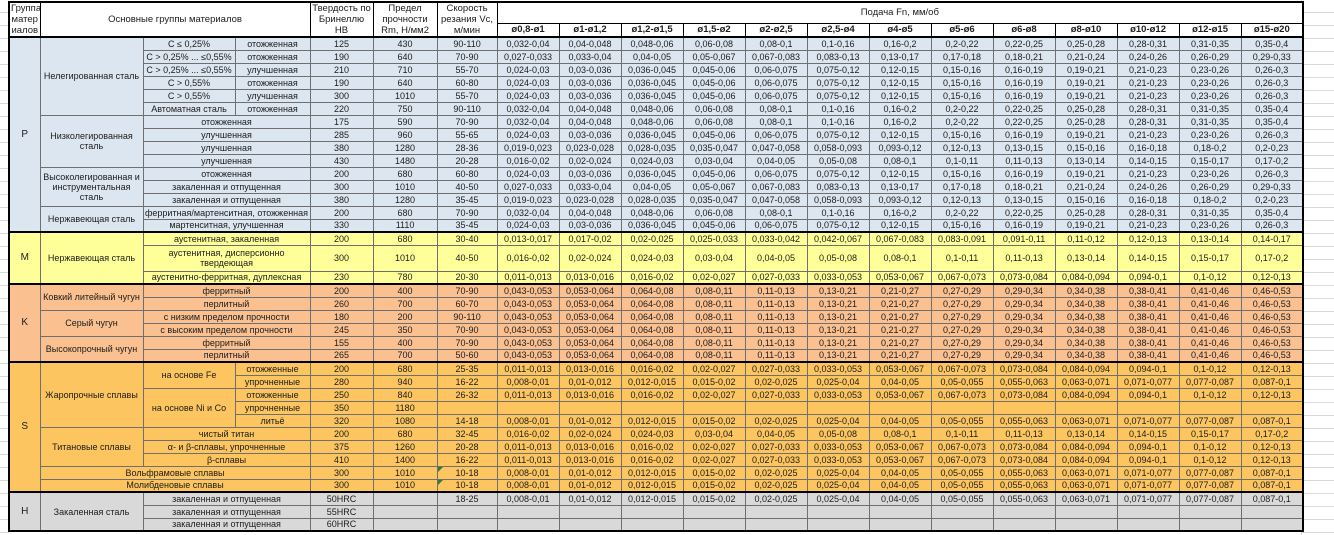  I want to click on cell-speed: 35-45, so click(467, 225).